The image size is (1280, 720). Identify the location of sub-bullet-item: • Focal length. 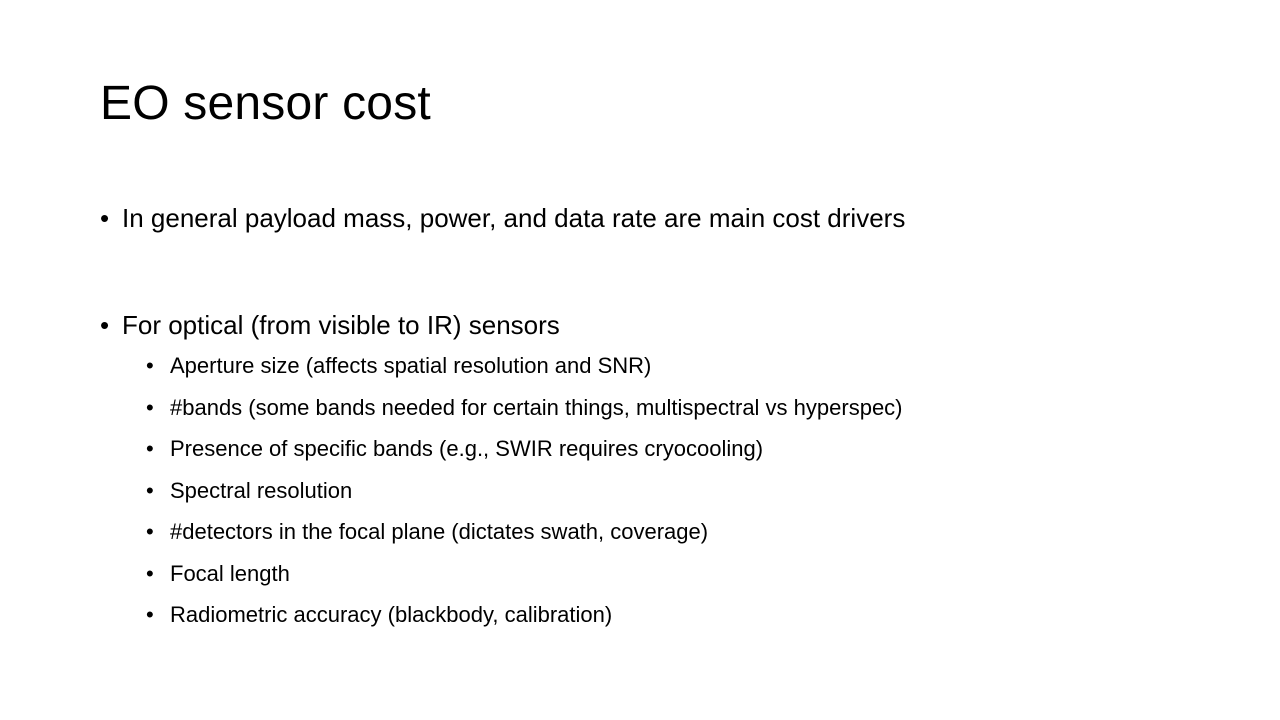
(218, 574).